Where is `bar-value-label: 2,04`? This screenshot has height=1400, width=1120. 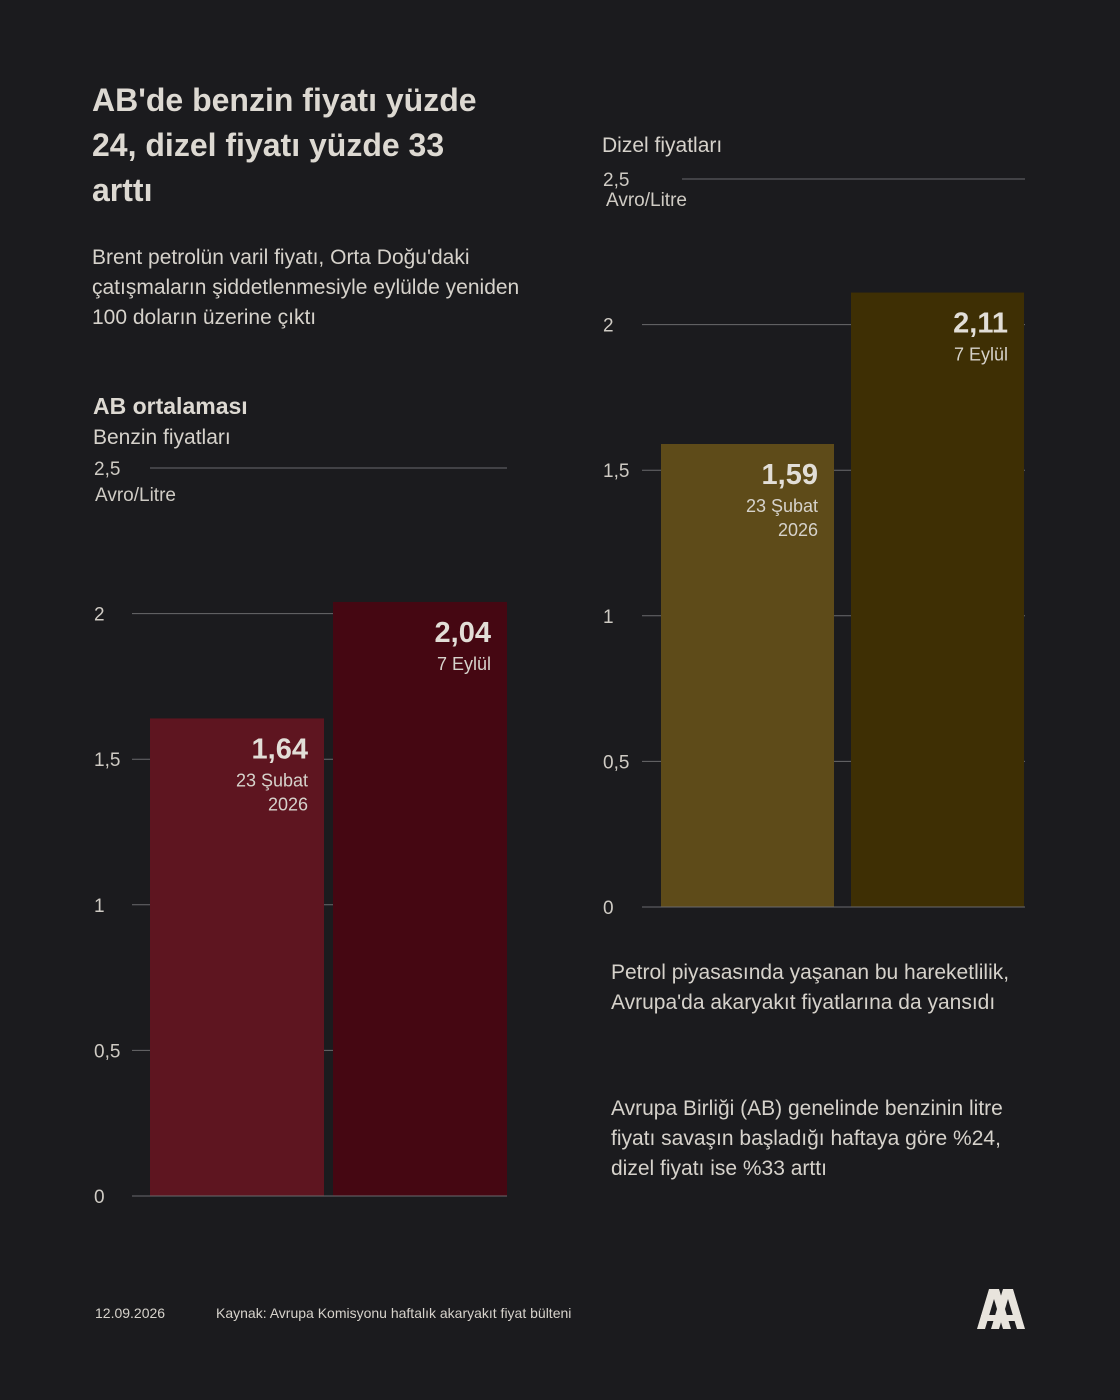
bar-value-label: 2,04 is located at coordinates (463, 633).